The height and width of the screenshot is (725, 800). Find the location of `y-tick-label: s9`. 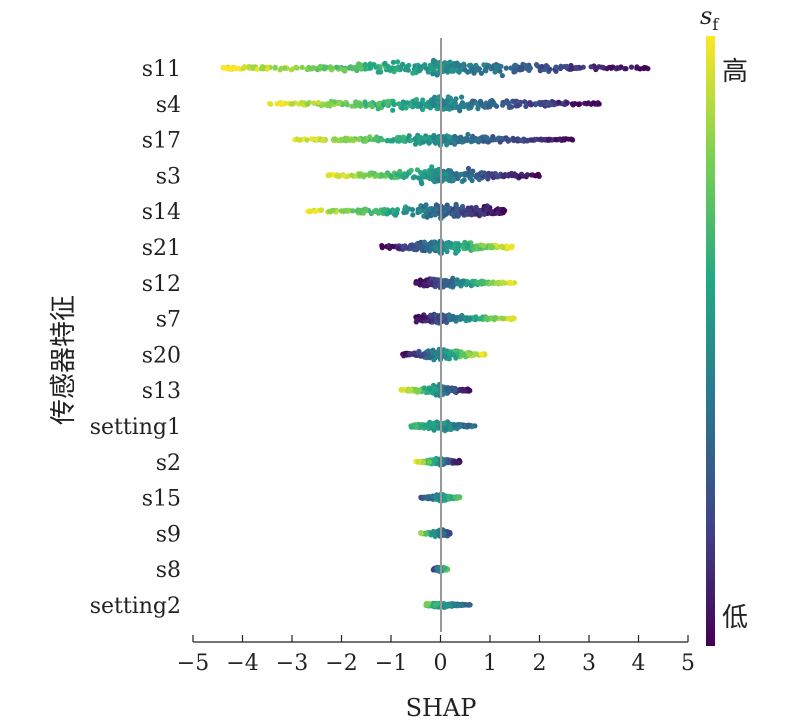

y-tick-label: s9 is located at coordinates (168, 534).